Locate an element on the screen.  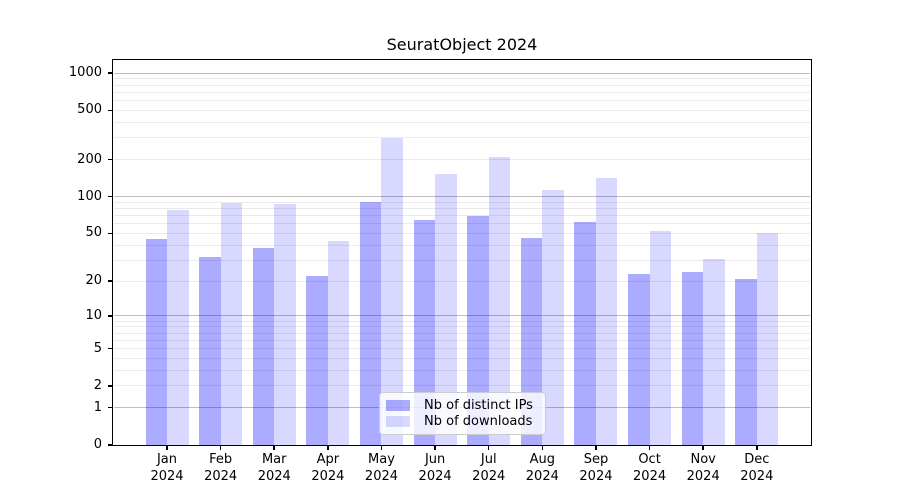
x-tick-label-dec: Dec 2024 is located at coordinates (757, 468).